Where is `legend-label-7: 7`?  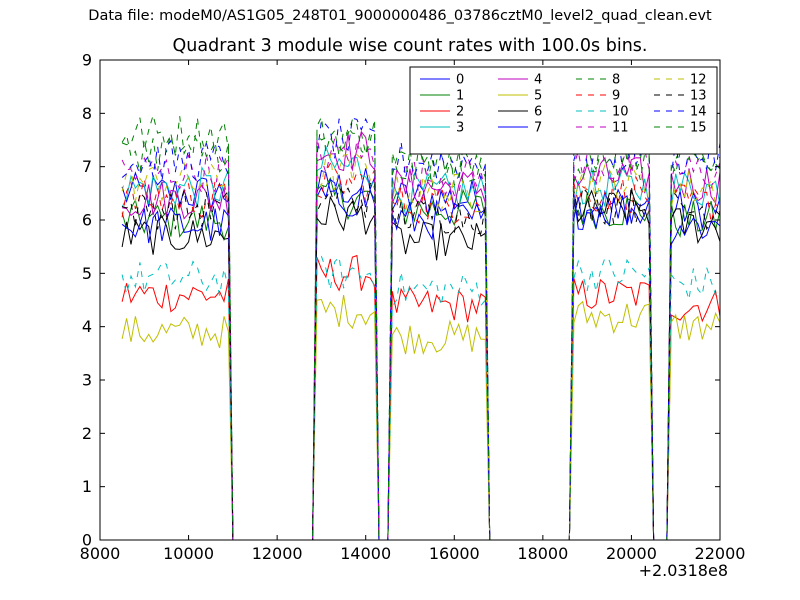
legend-label-7: 7 is located at coordinates (538, 128).